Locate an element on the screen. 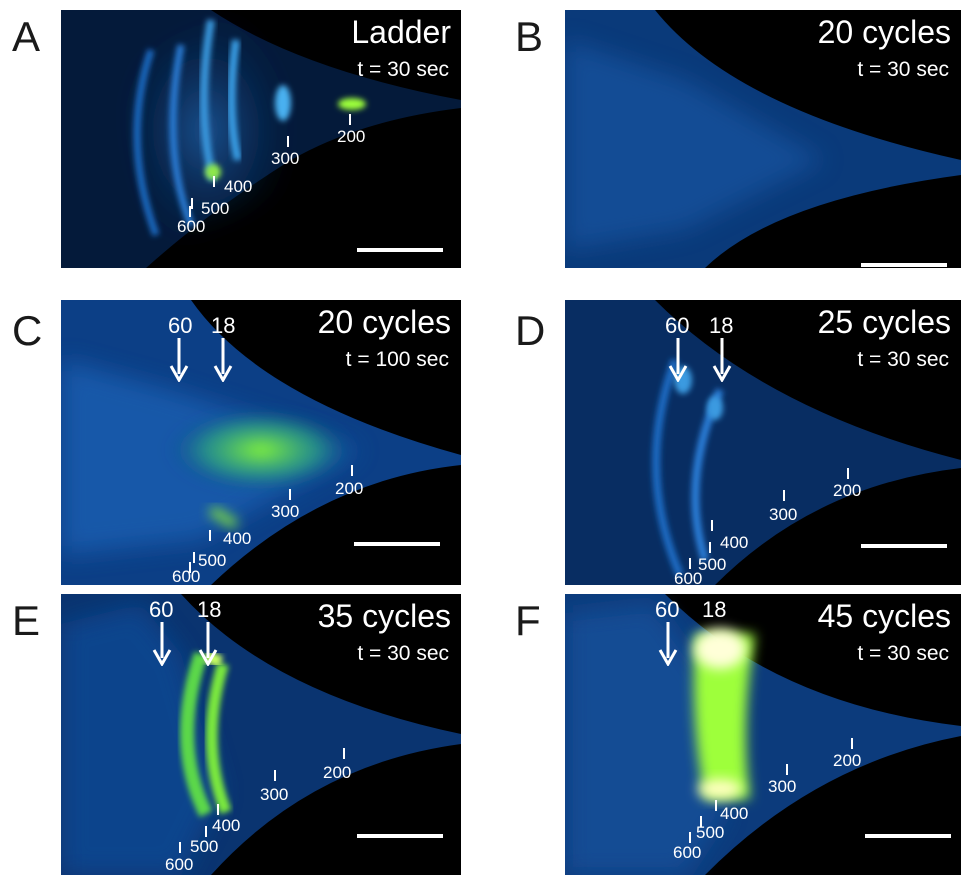 The image size is (961, 875). panel-c-title: 20 cycles is located at coordinates (384, 322).